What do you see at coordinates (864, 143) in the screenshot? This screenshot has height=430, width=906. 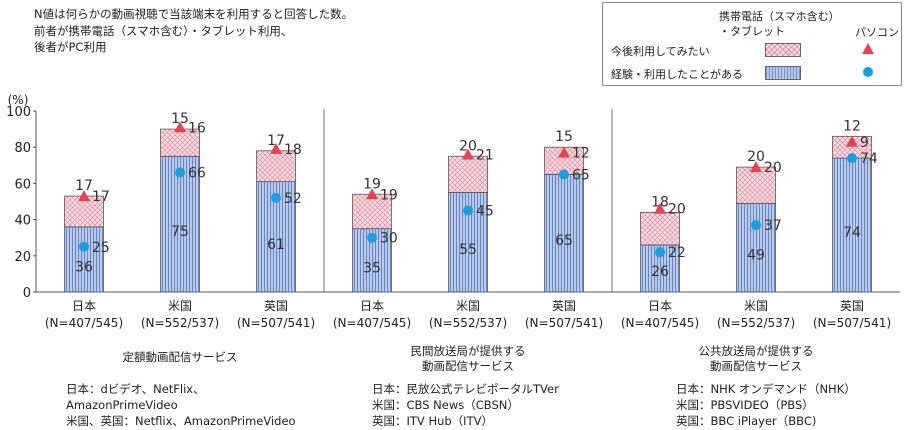 I see `pc-future-label: 9` at bounding box center [864, 143].